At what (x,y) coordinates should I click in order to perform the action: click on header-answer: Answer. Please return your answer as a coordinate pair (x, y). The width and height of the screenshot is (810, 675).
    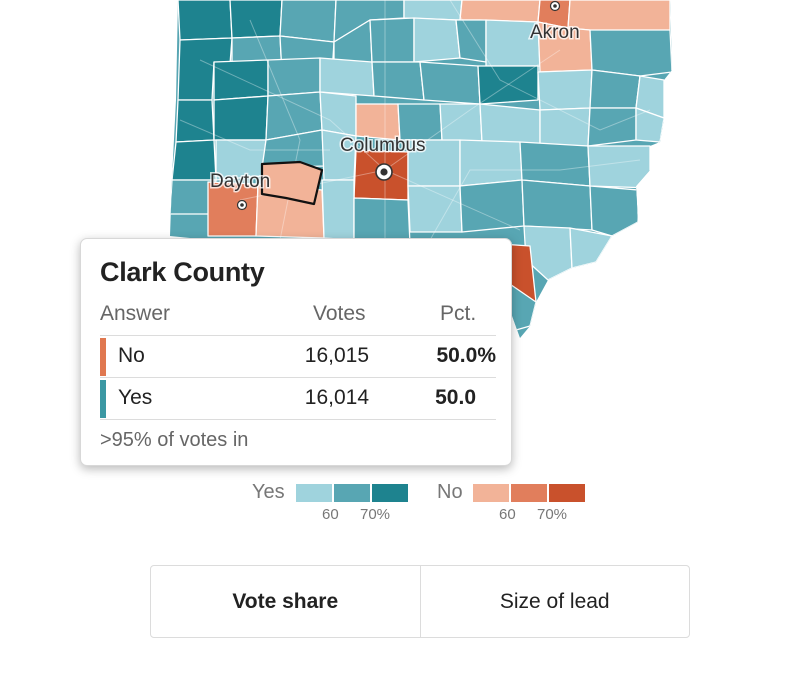
    Looking at the image, I should click on (135, 313).